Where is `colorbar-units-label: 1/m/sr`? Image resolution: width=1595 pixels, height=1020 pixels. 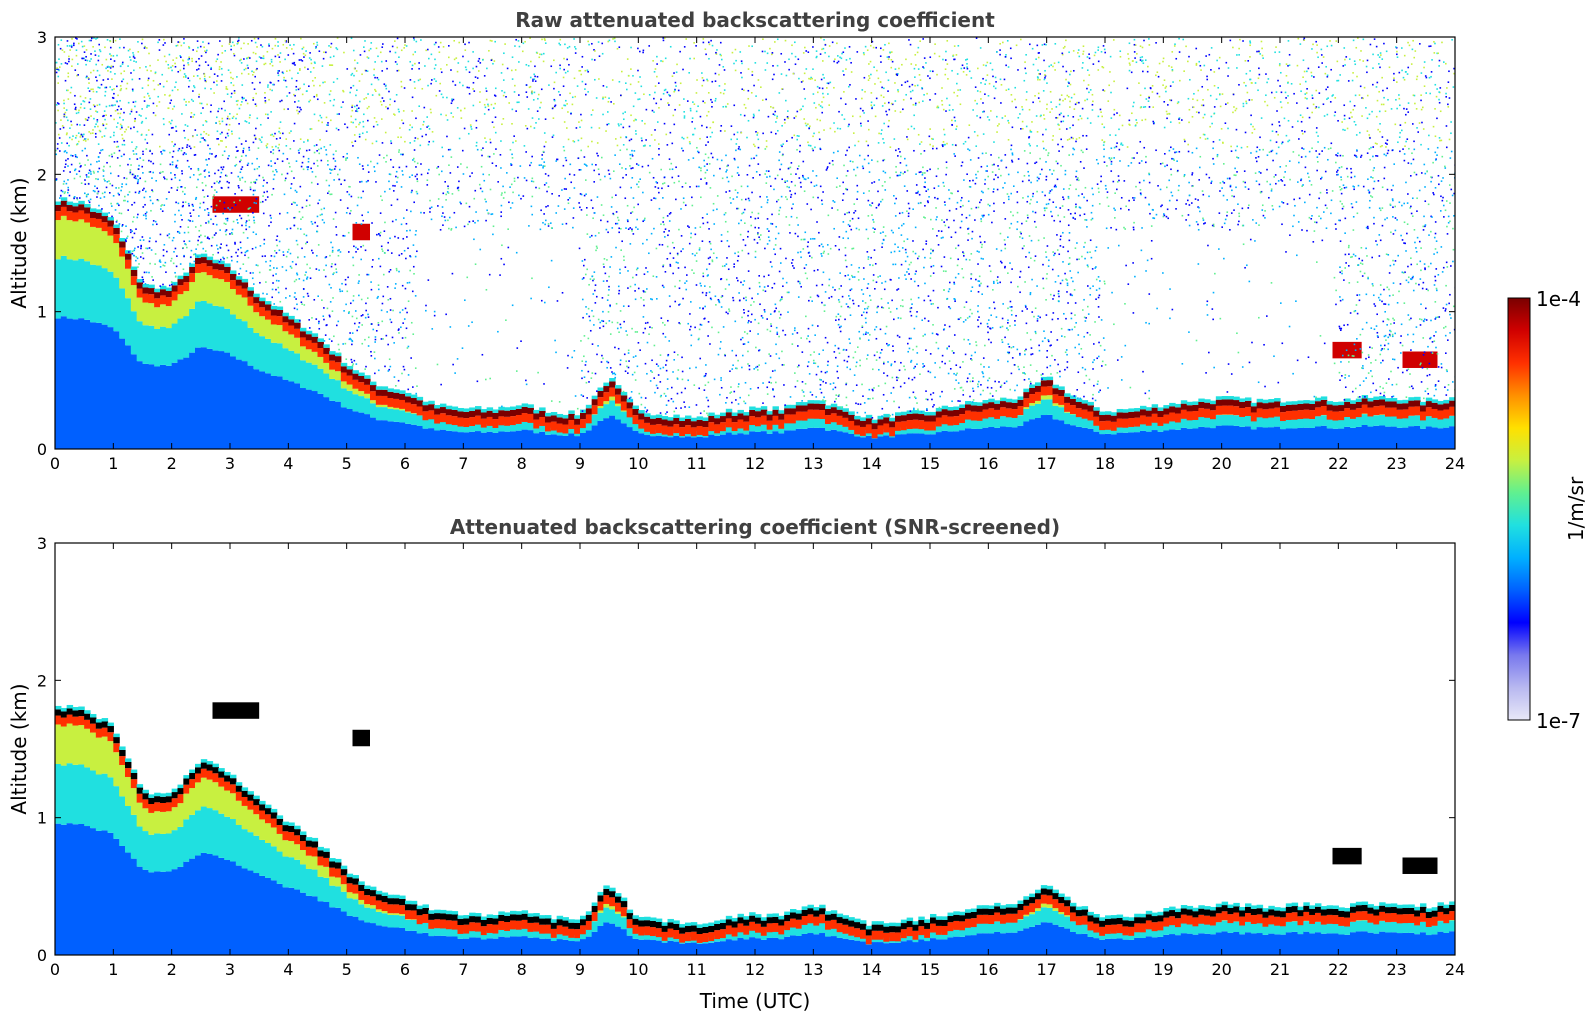 colorbar-units-label: 1/m/sr is located at coordinates (1576, 508).